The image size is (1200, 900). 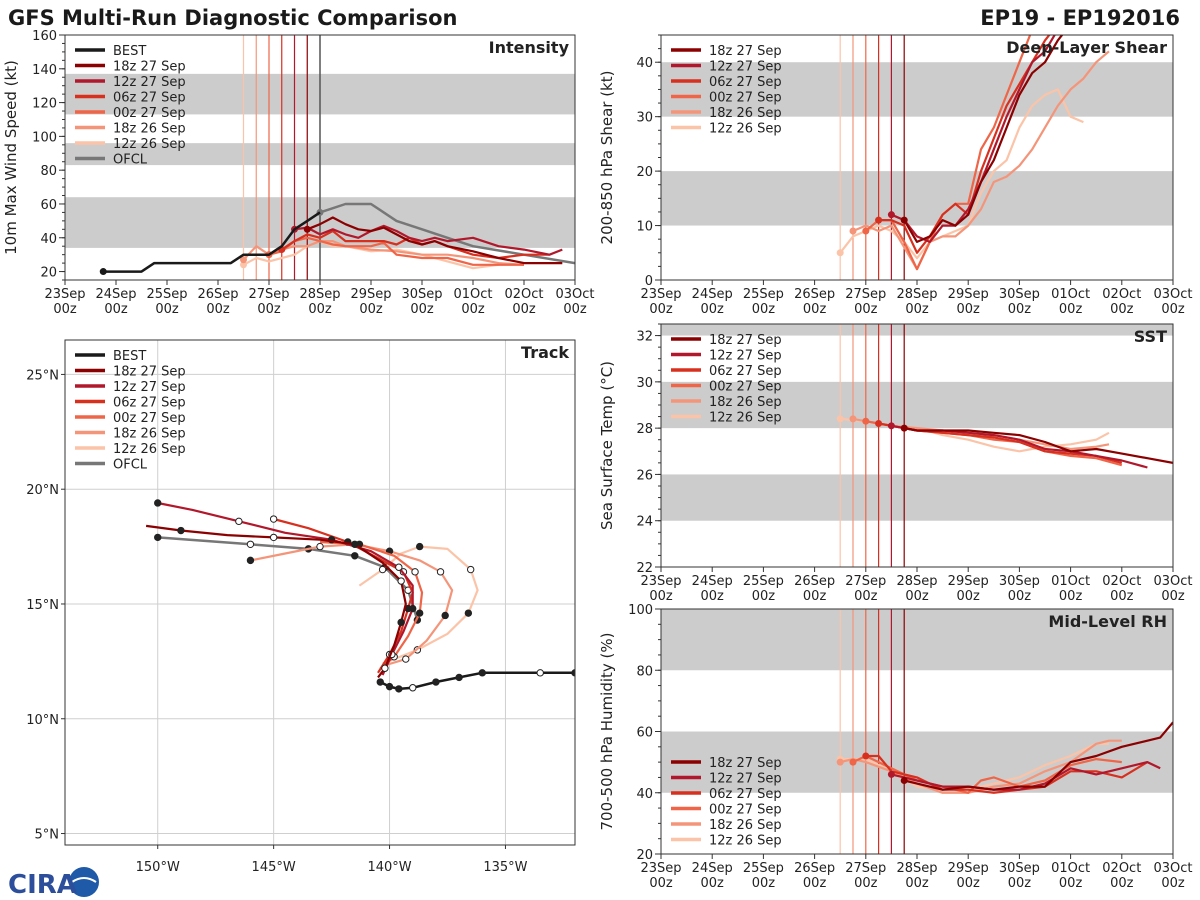 What do you see at coordinates (276, 601) in the screenshot?
I see `track-series-line` at bounding box center [276, 601].